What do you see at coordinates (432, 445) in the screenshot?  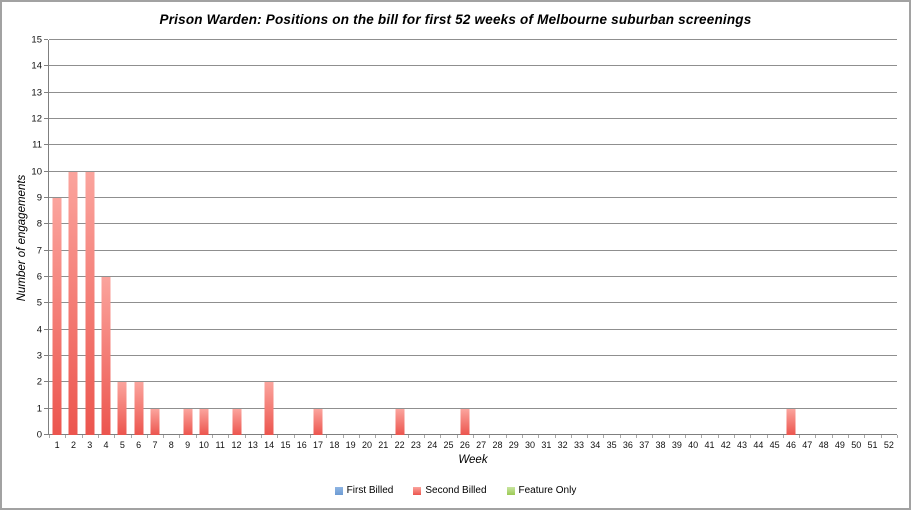 I see `x-tick-label: 24` at bounding box center [432, 445].